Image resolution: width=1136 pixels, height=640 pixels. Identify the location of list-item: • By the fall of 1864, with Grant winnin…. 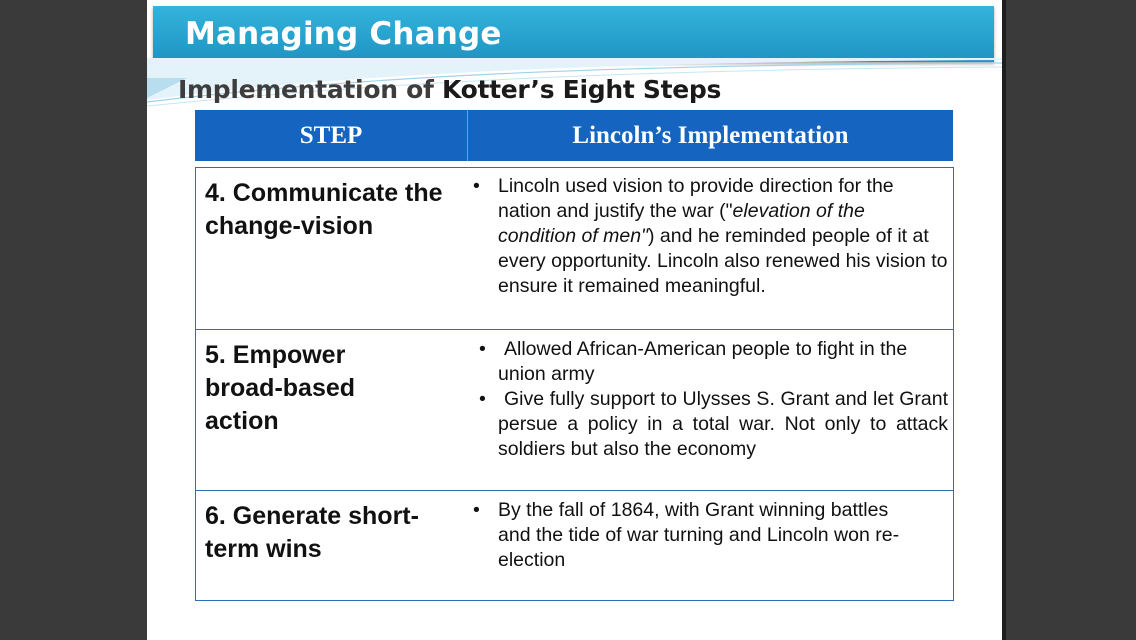
(688, 535).